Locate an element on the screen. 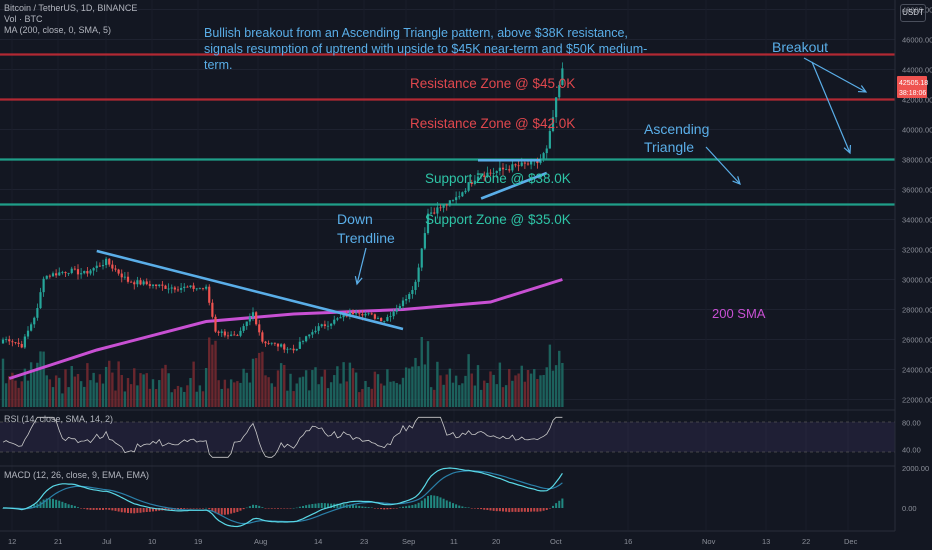 This screenshot has width=932, height=550. price-tick-label: 32000.00 is located at coordinates (917, 250).